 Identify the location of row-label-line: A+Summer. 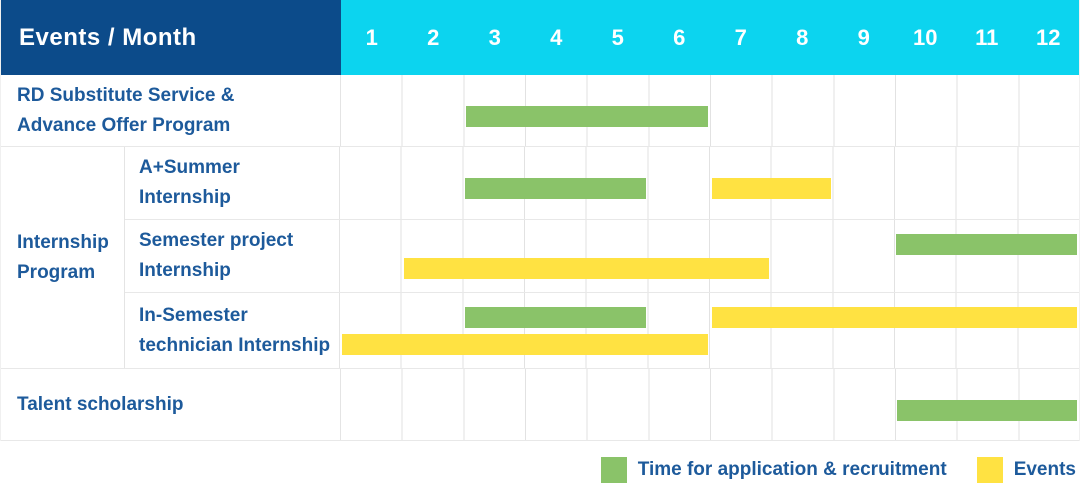
(189, 167).